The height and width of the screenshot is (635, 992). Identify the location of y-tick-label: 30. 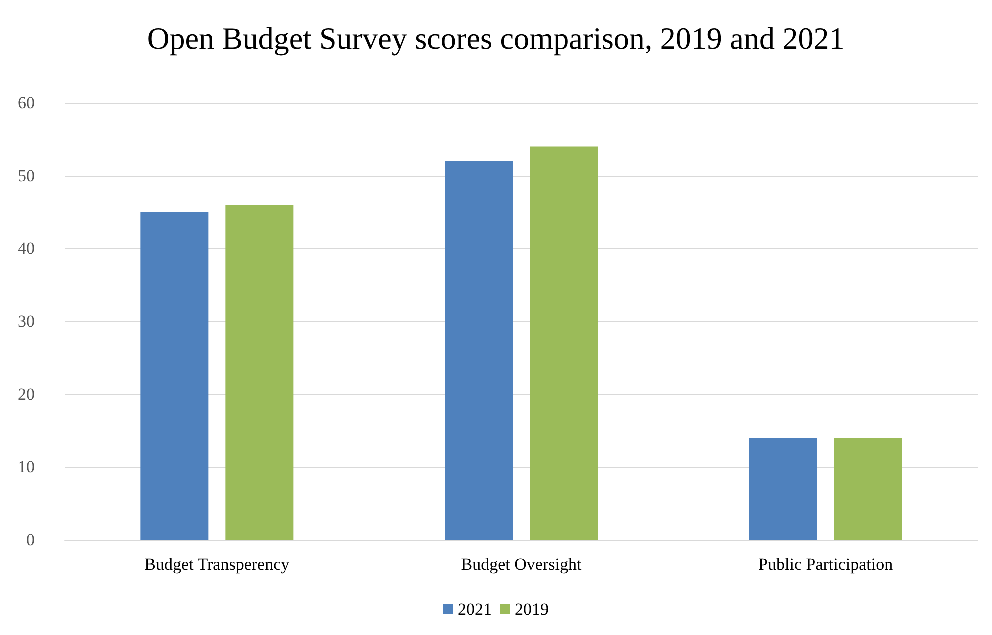
(26, 321).